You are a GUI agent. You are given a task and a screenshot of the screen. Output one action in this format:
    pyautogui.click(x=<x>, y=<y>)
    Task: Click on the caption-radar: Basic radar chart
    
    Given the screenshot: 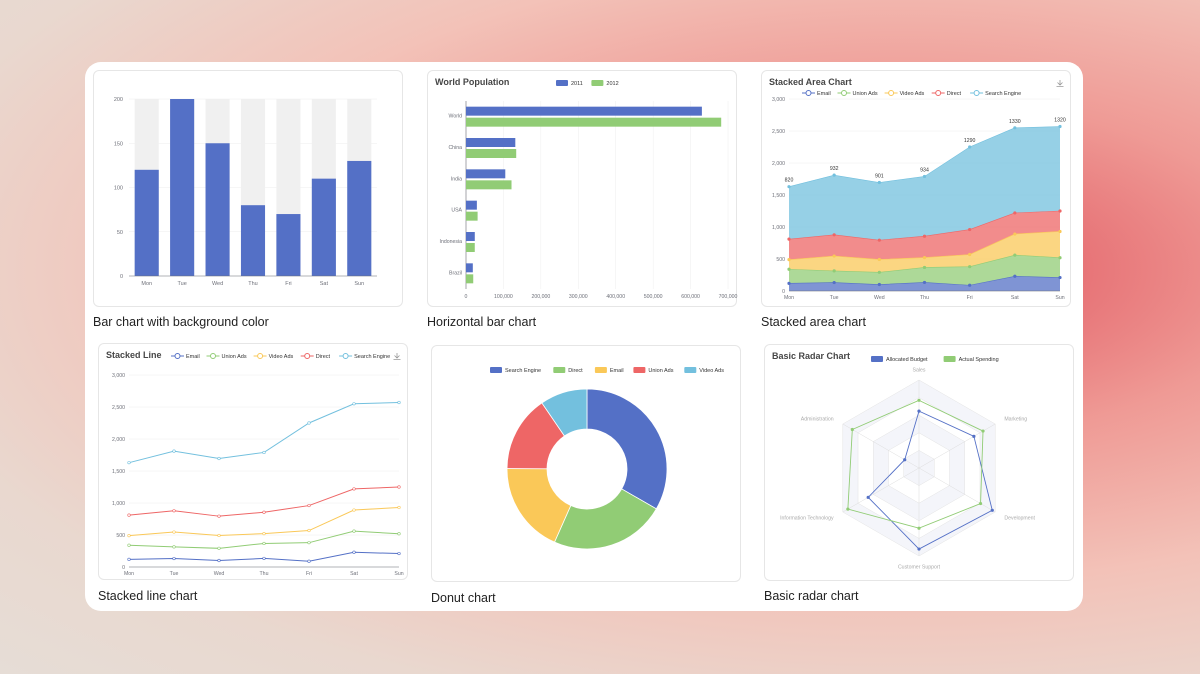 What is the action you would take?
    pyautogui.click(x=811, y=596)
    